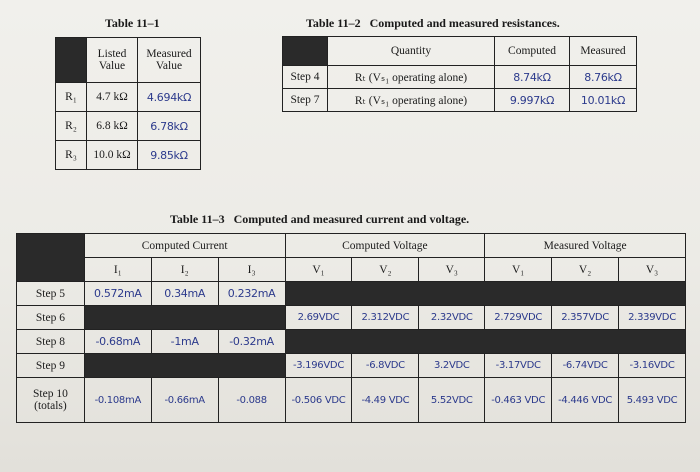  What do you see at coordinates (117, 400) in the screenshot?
I see `current-value: -0.108mA` at bounding box center [117, 400].